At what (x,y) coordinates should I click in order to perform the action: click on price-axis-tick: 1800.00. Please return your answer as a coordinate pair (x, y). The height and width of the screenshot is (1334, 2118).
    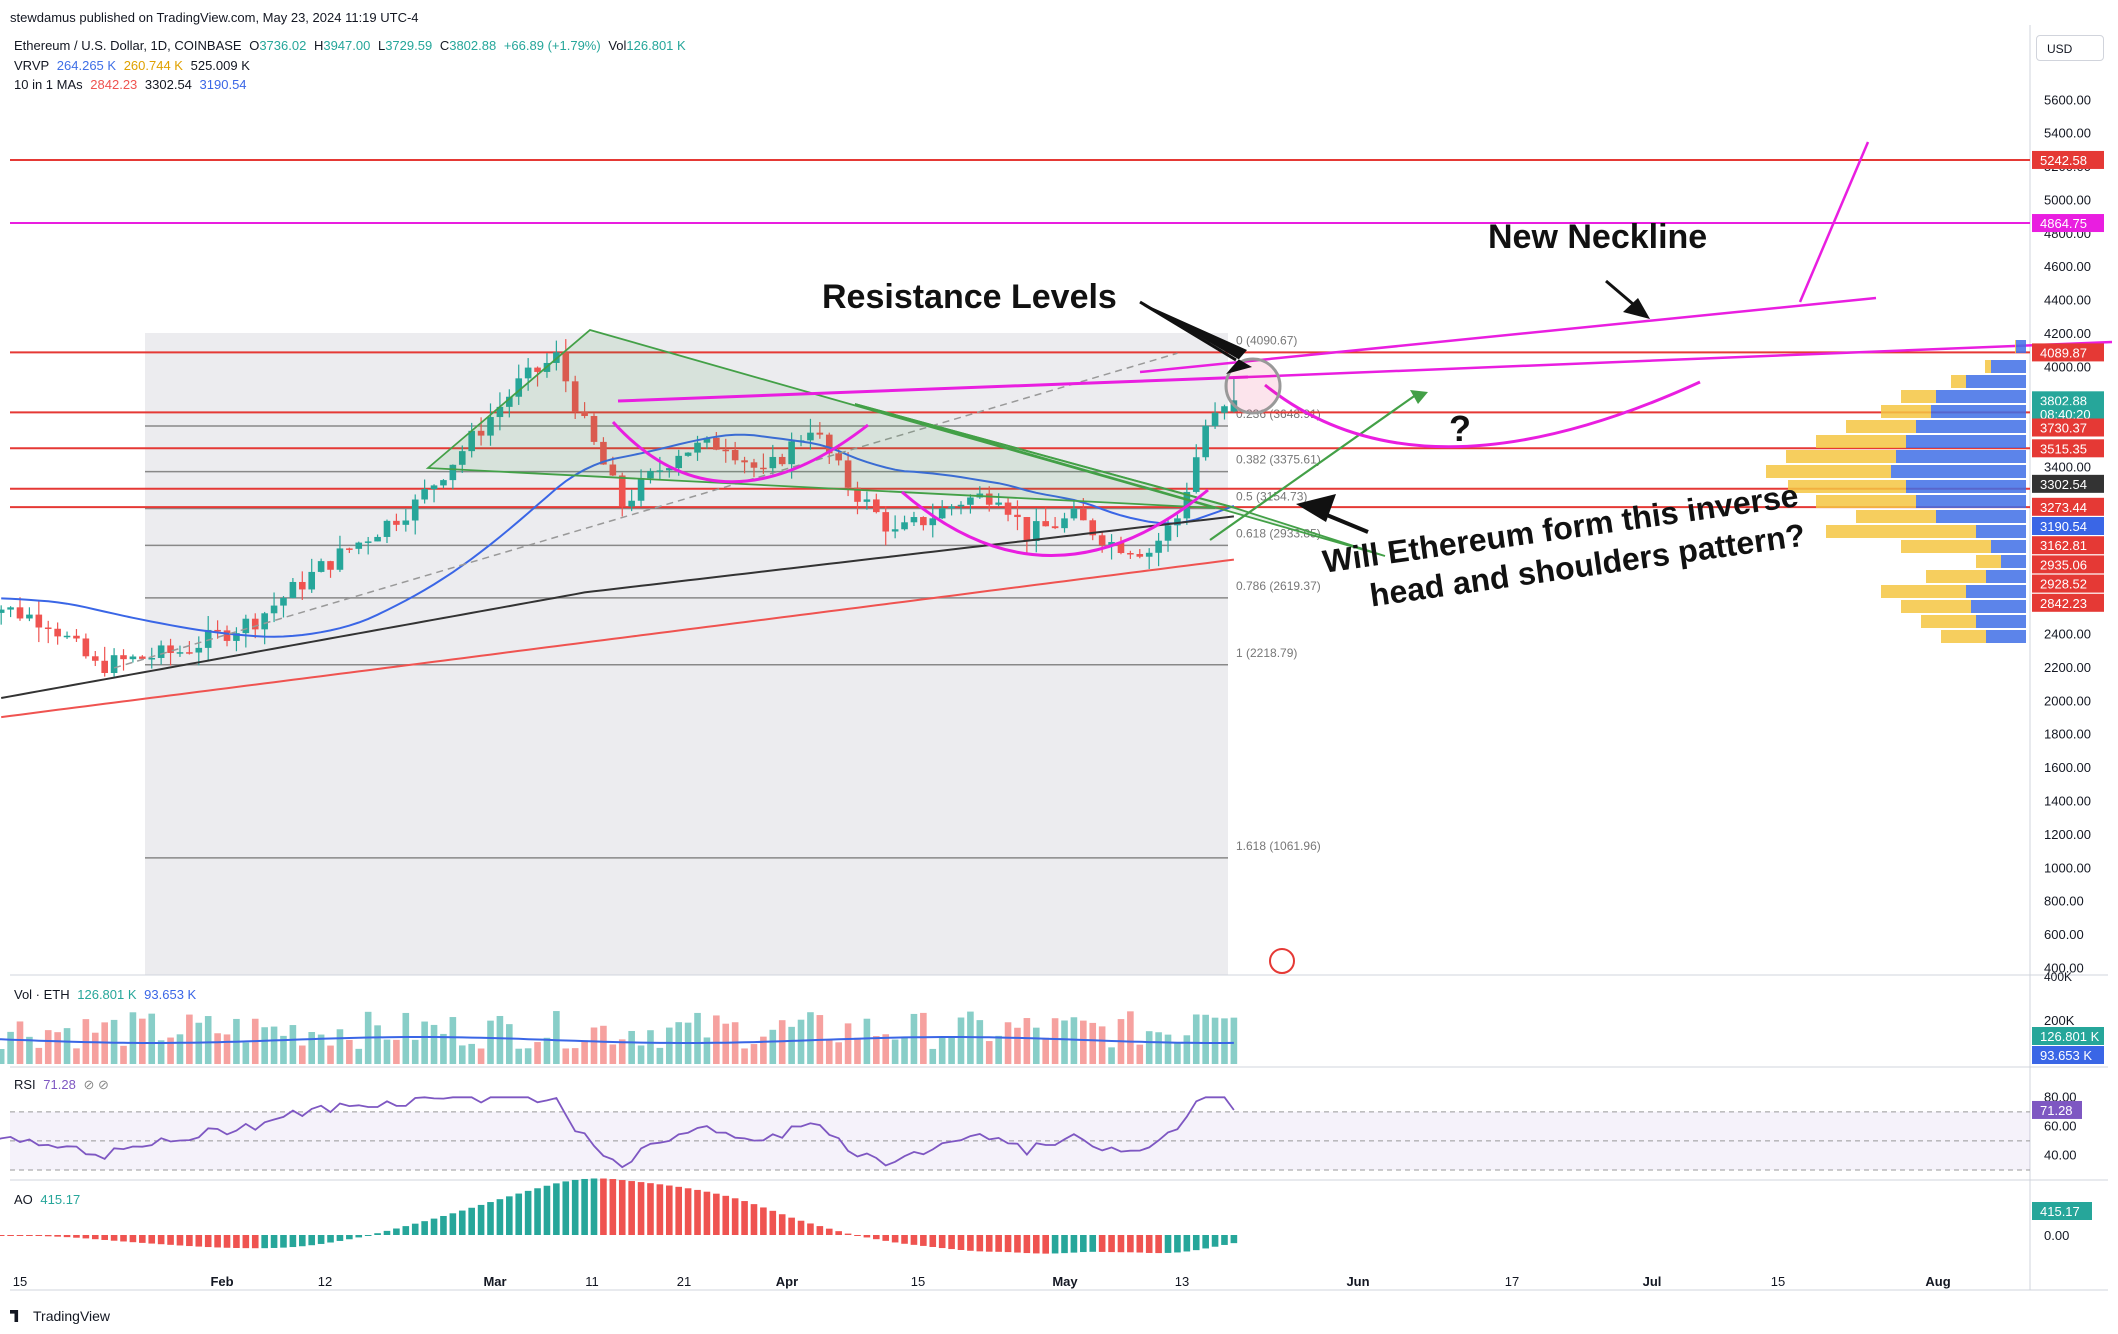
    Looking at the image, I should click on (2067, 734).